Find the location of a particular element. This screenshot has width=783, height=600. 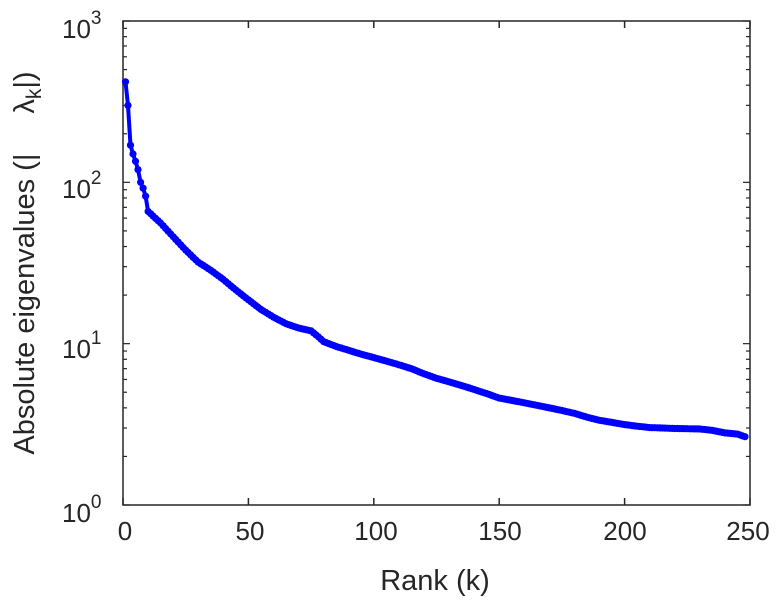

y-axis-label: Absolute eigenvalues (|λk|) is located at coordinates (27, 262).